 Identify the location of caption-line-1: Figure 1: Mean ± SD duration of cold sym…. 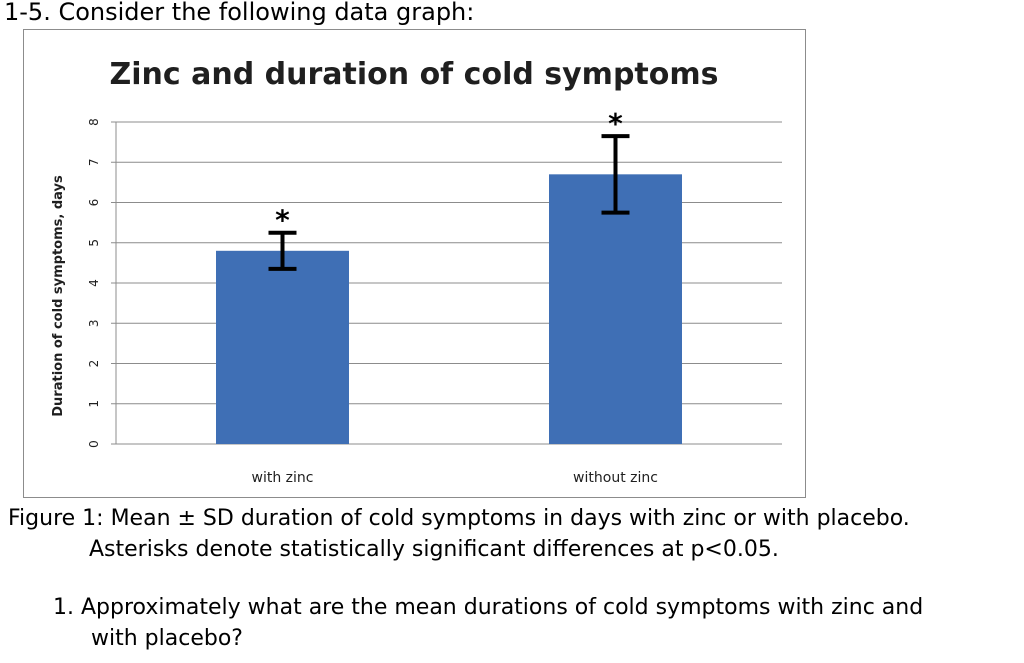
(459, 518).